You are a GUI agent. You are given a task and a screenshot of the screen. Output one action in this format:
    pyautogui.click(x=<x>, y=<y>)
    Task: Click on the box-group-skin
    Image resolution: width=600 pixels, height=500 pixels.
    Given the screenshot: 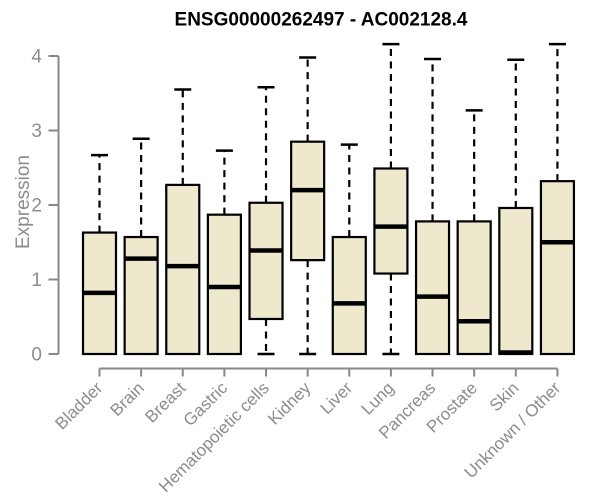 What is the action you would take?
    pyautogui.click(x=516, y=207)
    